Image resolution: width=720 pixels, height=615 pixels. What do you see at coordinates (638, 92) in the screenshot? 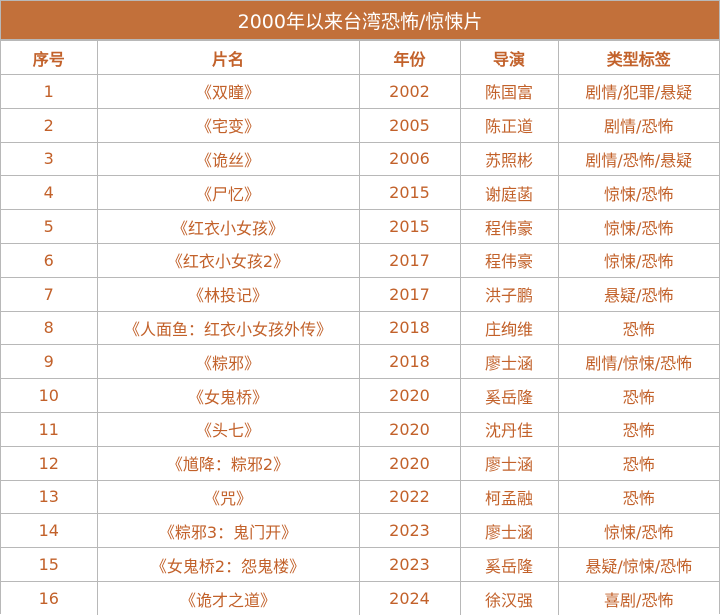
I see `cell-genre-tags: 剧情/犯罪/悬疑` at bounding box center [638, 92].